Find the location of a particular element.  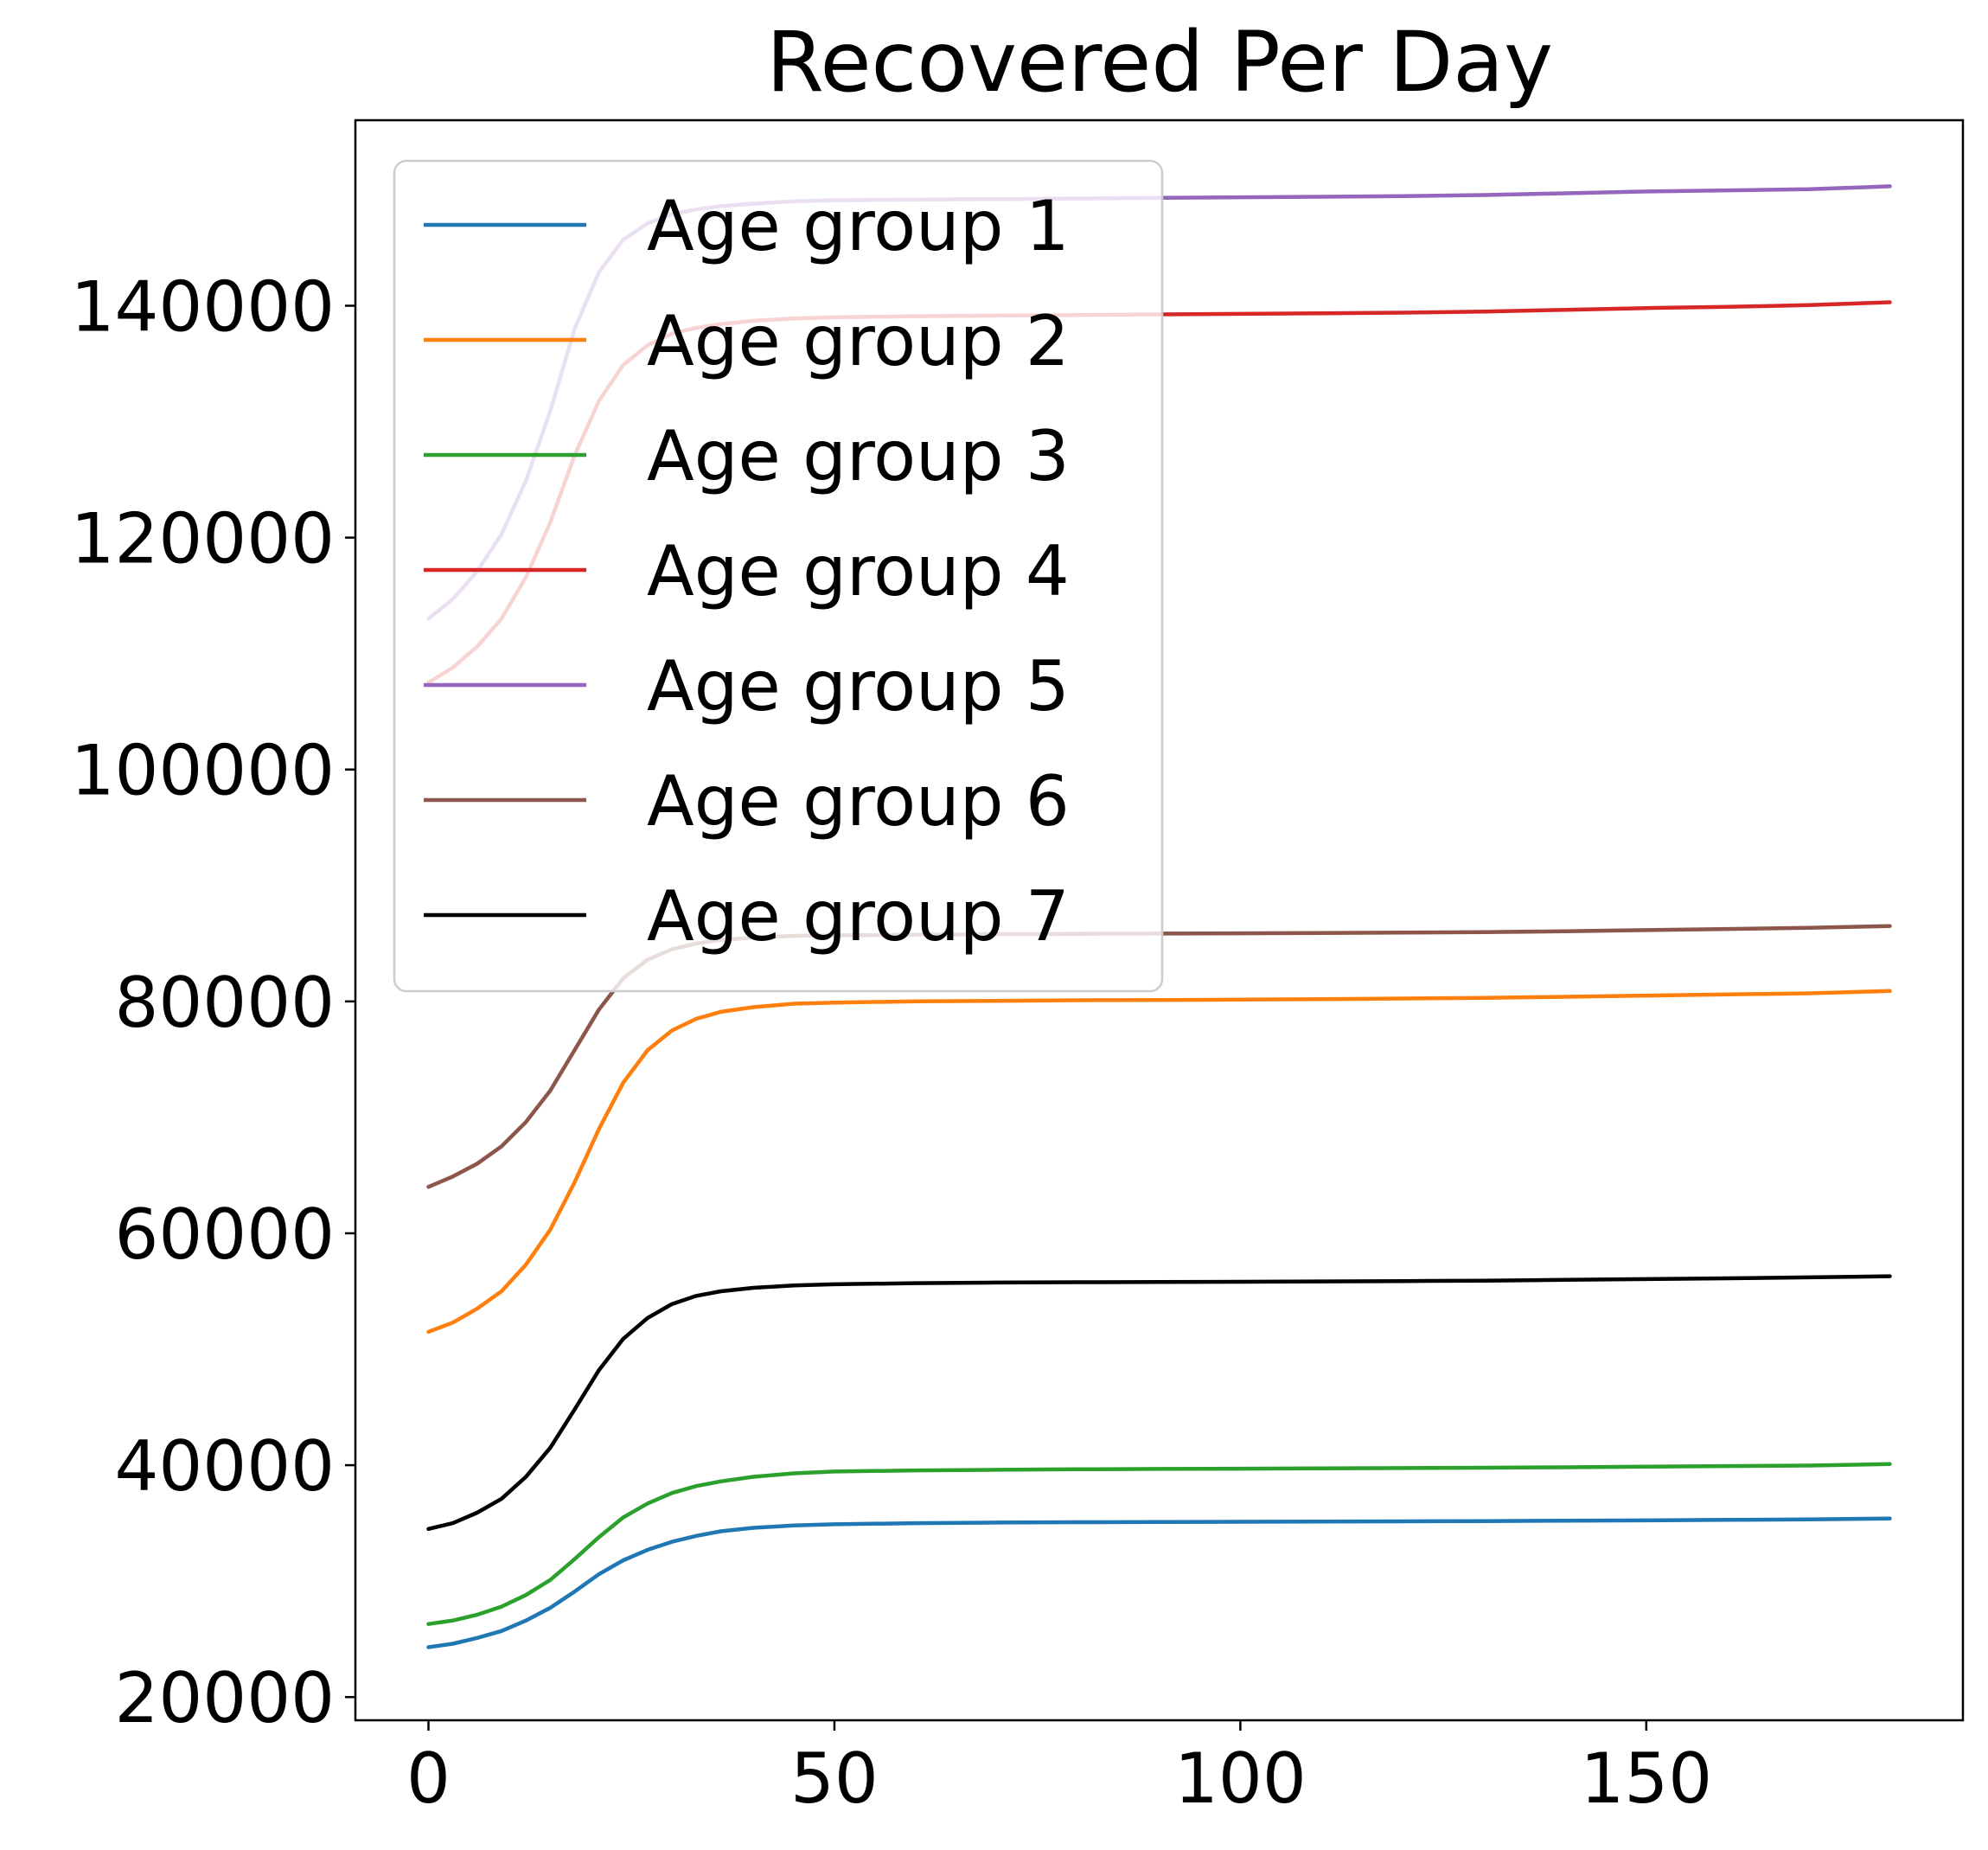

x-tick-label: 100 is located at coordinates (1240, 1778).